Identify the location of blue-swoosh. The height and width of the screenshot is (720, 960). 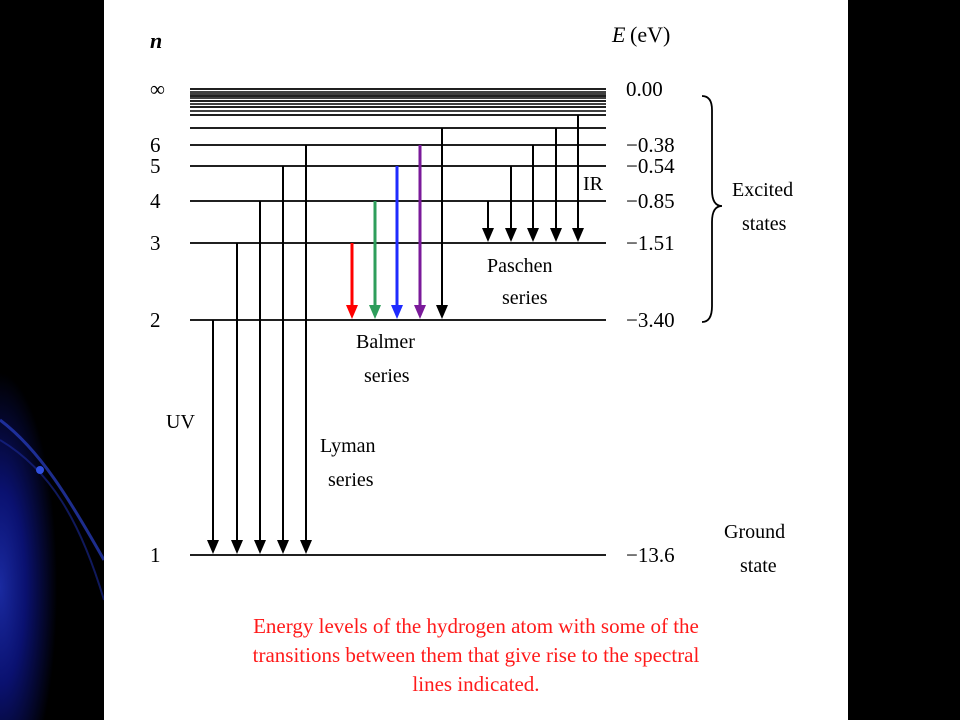
(52, 525).